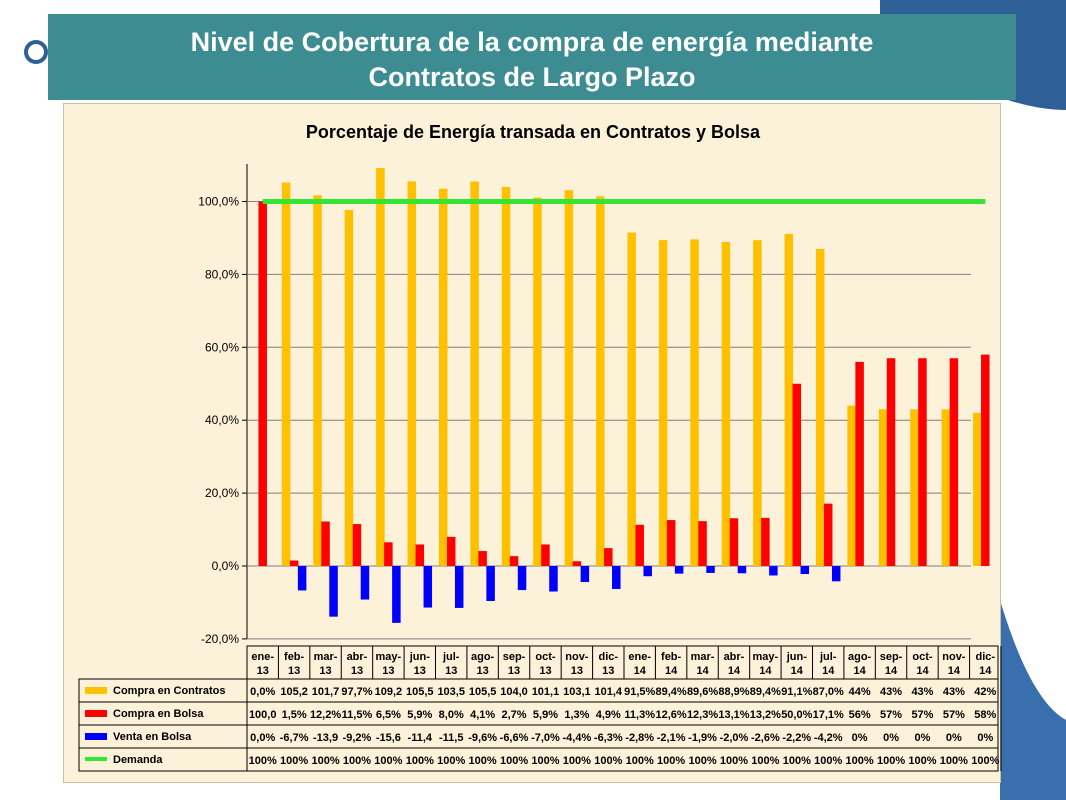 This screenshot has height=800, width=1066. What do you see at coordinates (420, 692) in the screenshot?
I see `data-label: 105,5` at bounding box center [420, 692].